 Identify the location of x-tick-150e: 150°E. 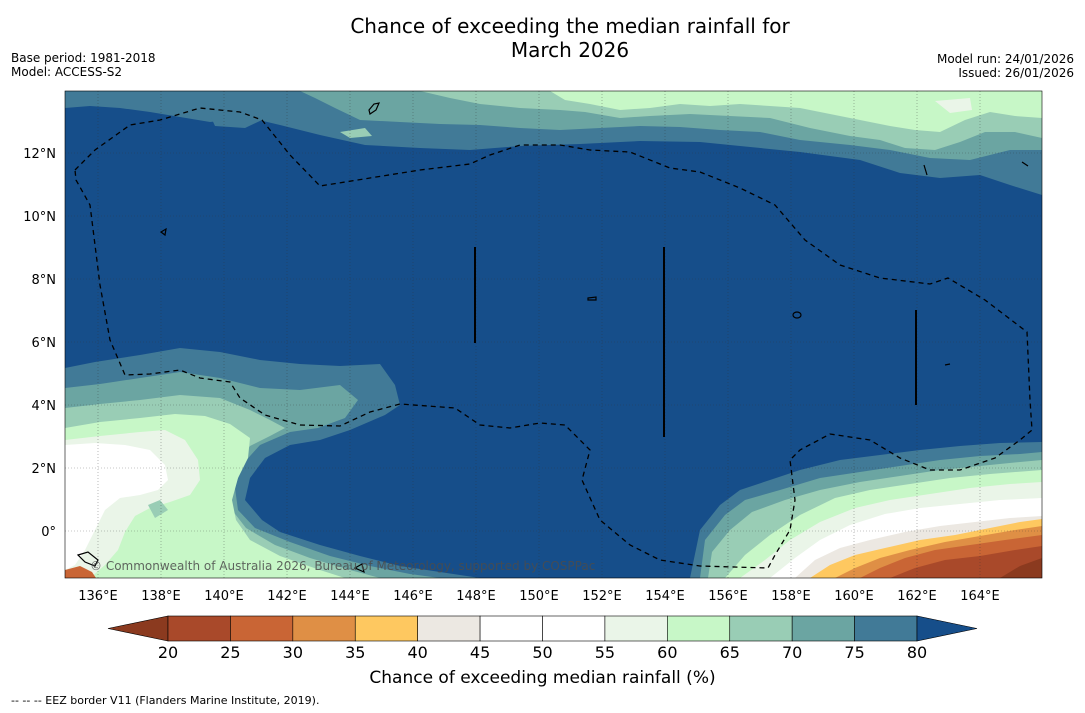
(539, 596).